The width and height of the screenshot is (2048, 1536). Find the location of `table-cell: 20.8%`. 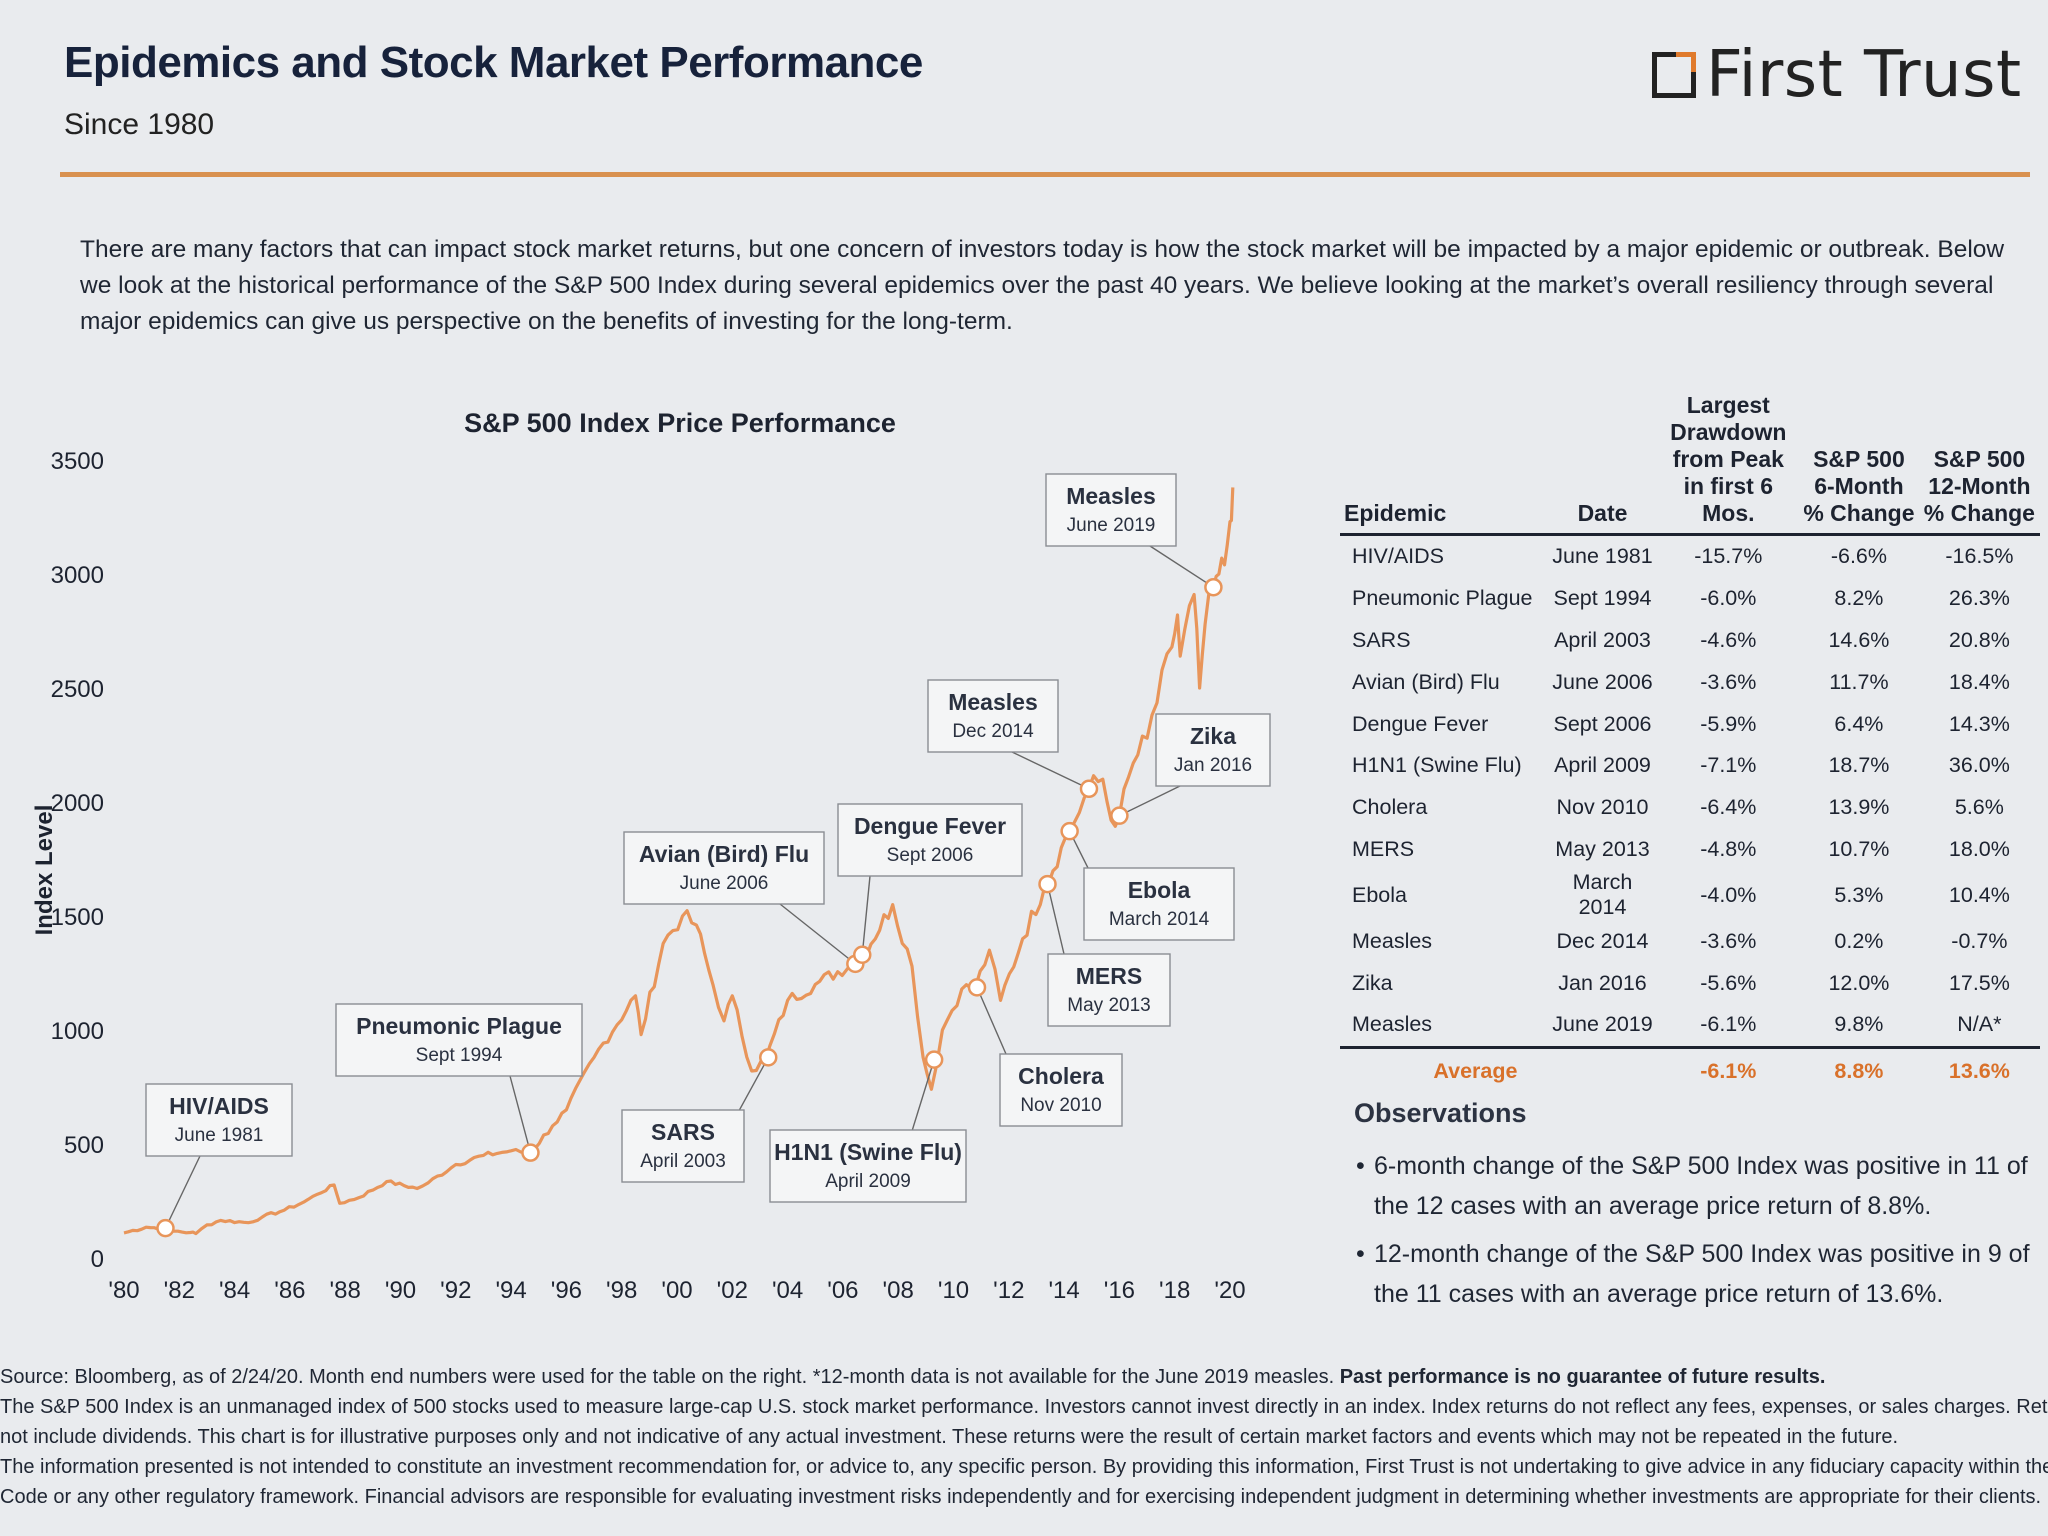

table-cell: 20.8% is located at coordinates (1979, 639).